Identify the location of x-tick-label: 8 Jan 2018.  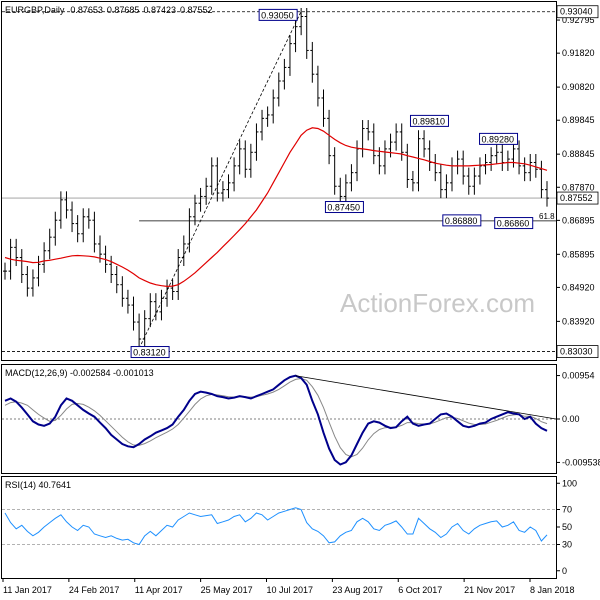
(552, 590).